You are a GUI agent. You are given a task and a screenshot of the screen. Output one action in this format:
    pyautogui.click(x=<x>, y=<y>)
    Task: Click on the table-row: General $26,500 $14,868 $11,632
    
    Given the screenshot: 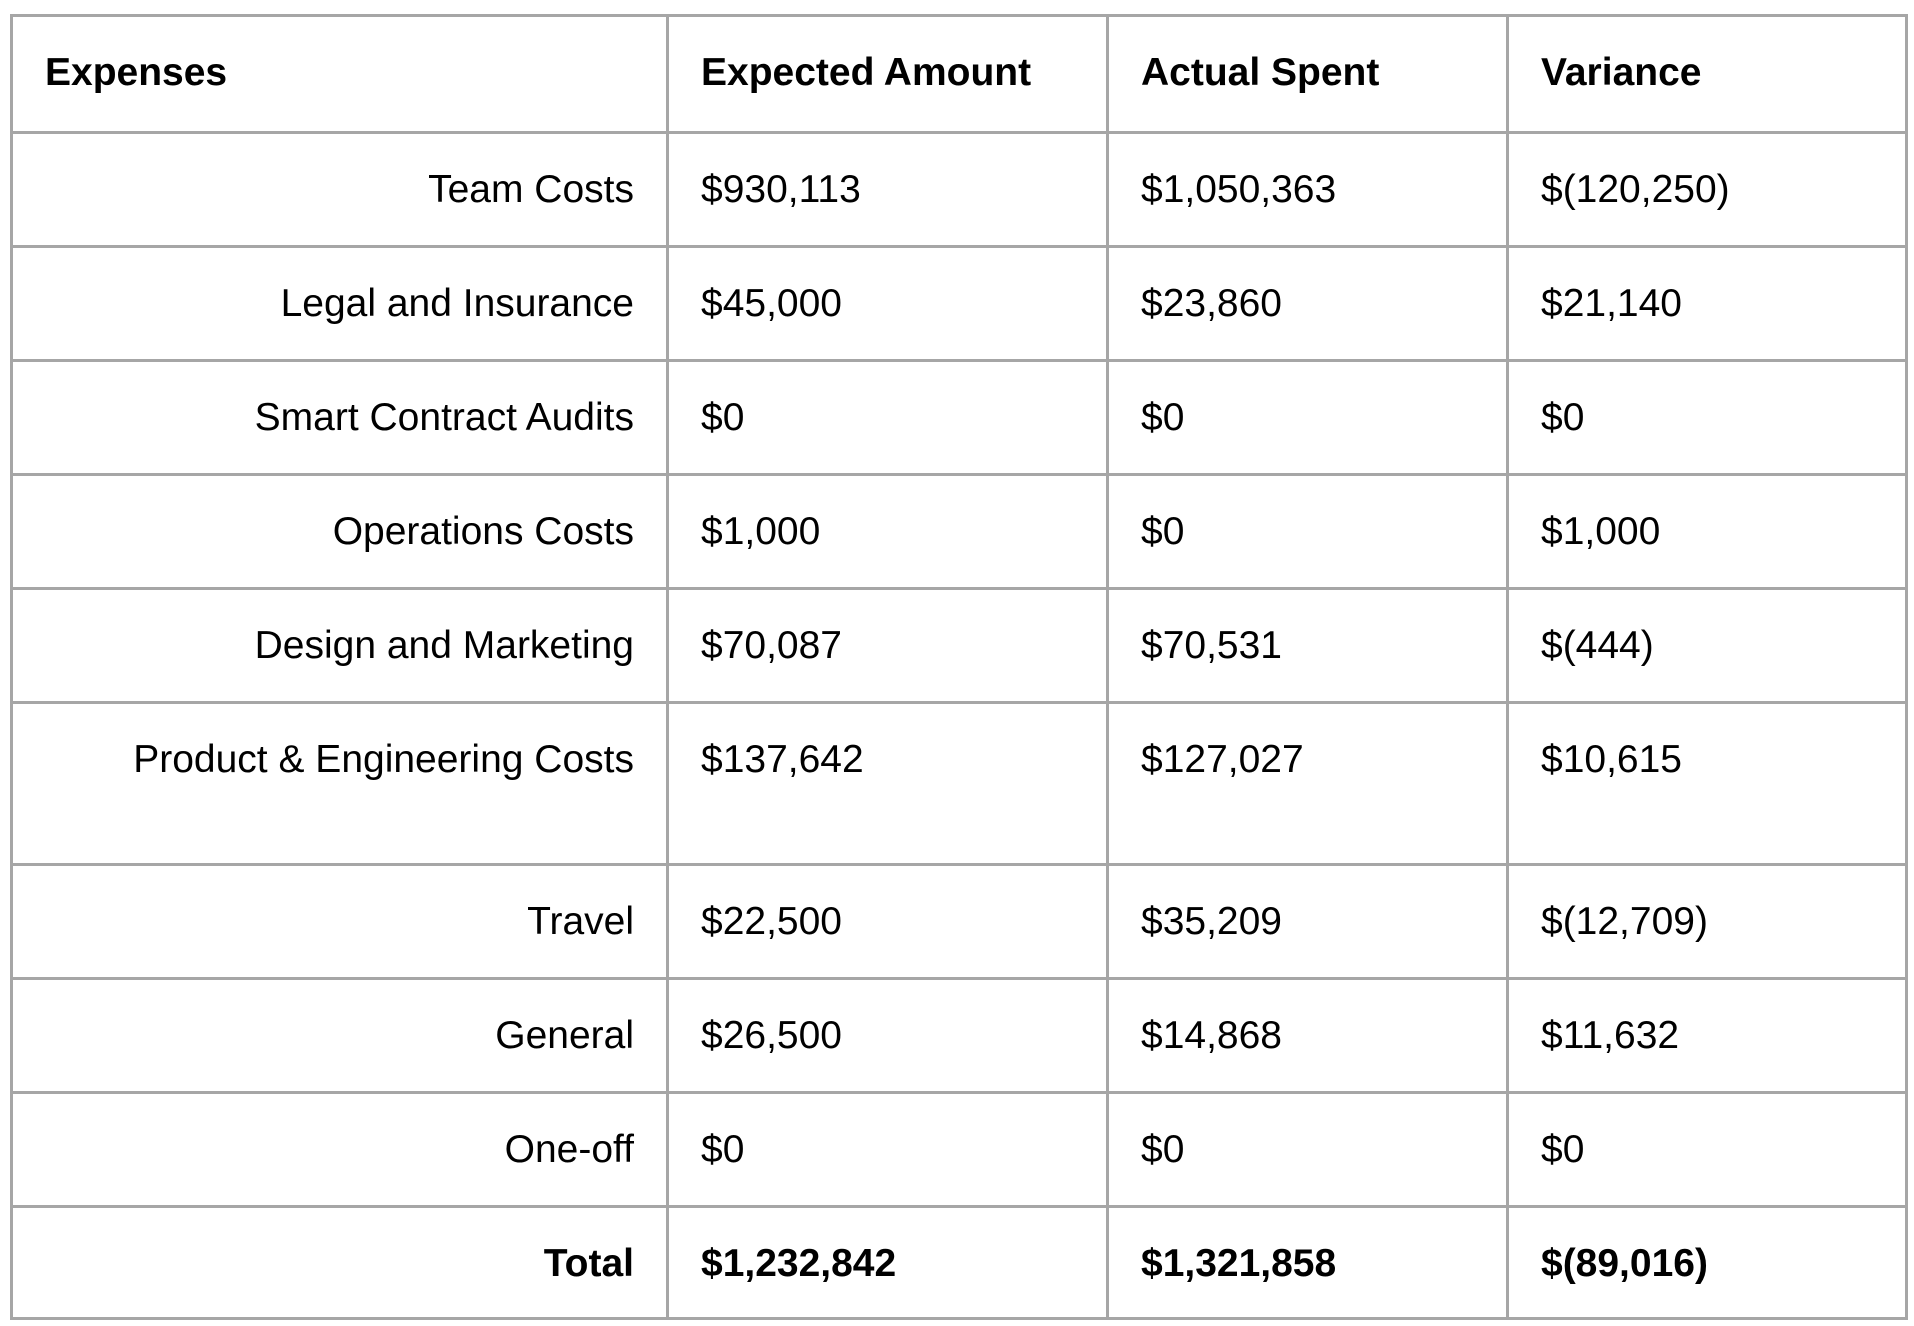 What is the action you would take?
    pyautogui.click(x=959, y=1035)
    